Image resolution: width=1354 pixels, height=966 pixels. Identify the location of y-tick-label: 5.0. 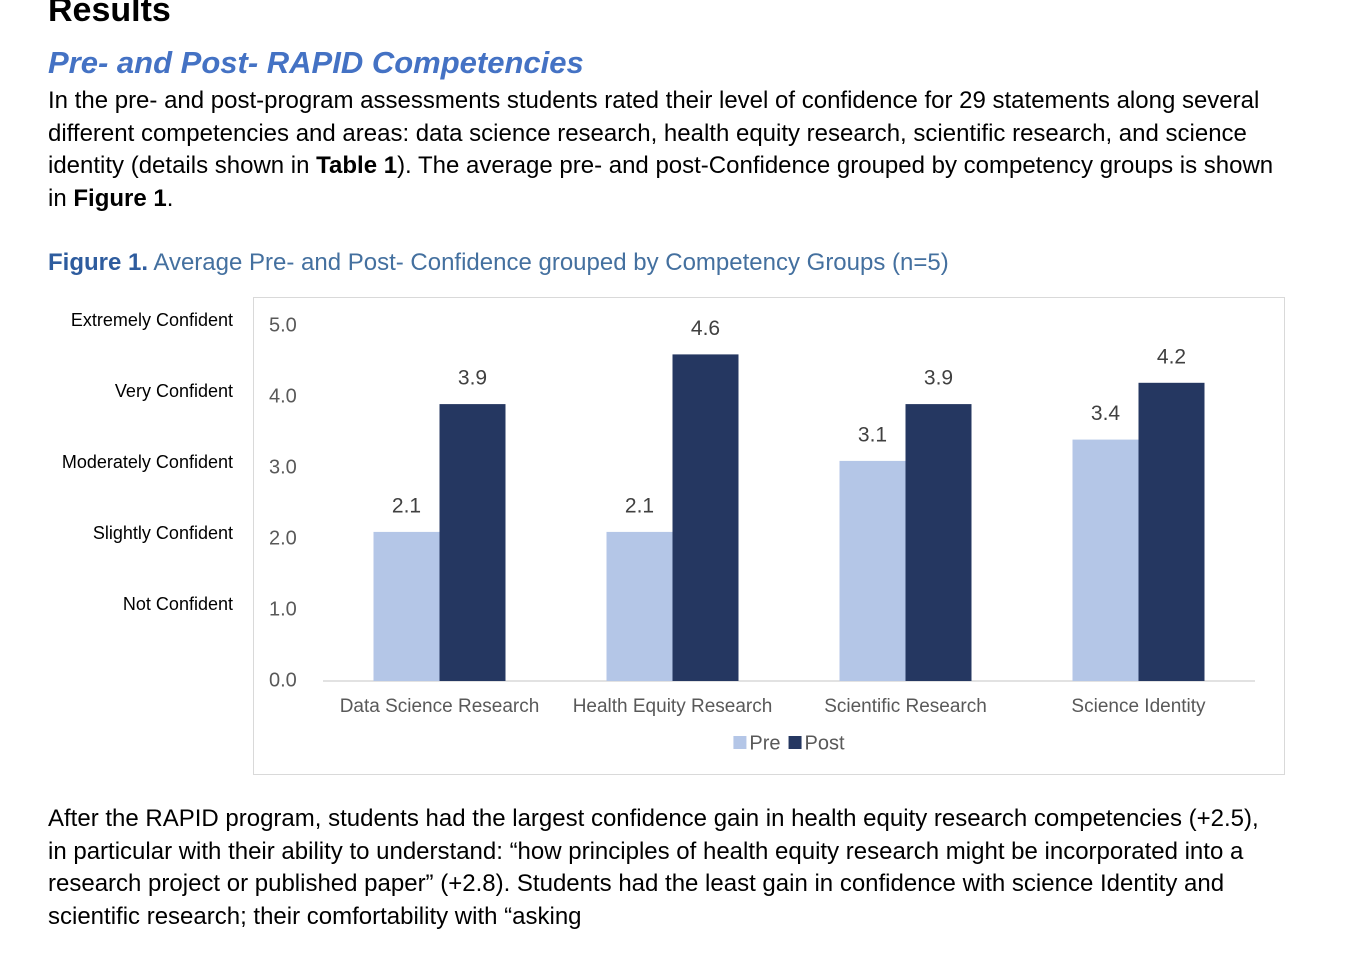
(283, 325).